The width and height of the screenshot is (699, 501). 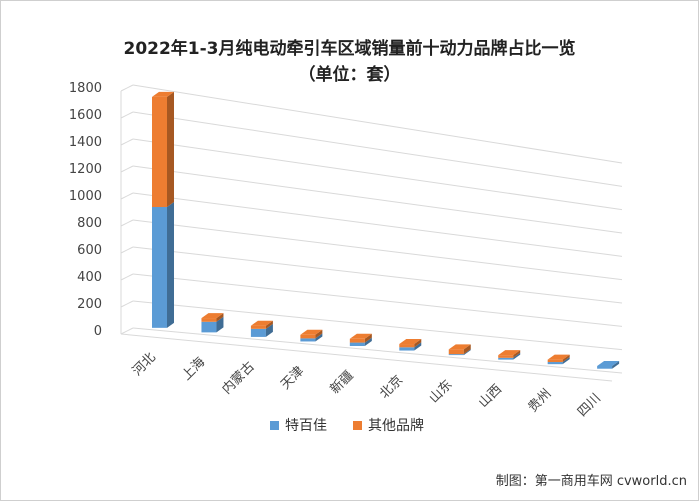 What do you see at coordinates (258, 332) in the screenshot?
I see `bar-内蒙古-series-1` at bounding box center [258, 332].